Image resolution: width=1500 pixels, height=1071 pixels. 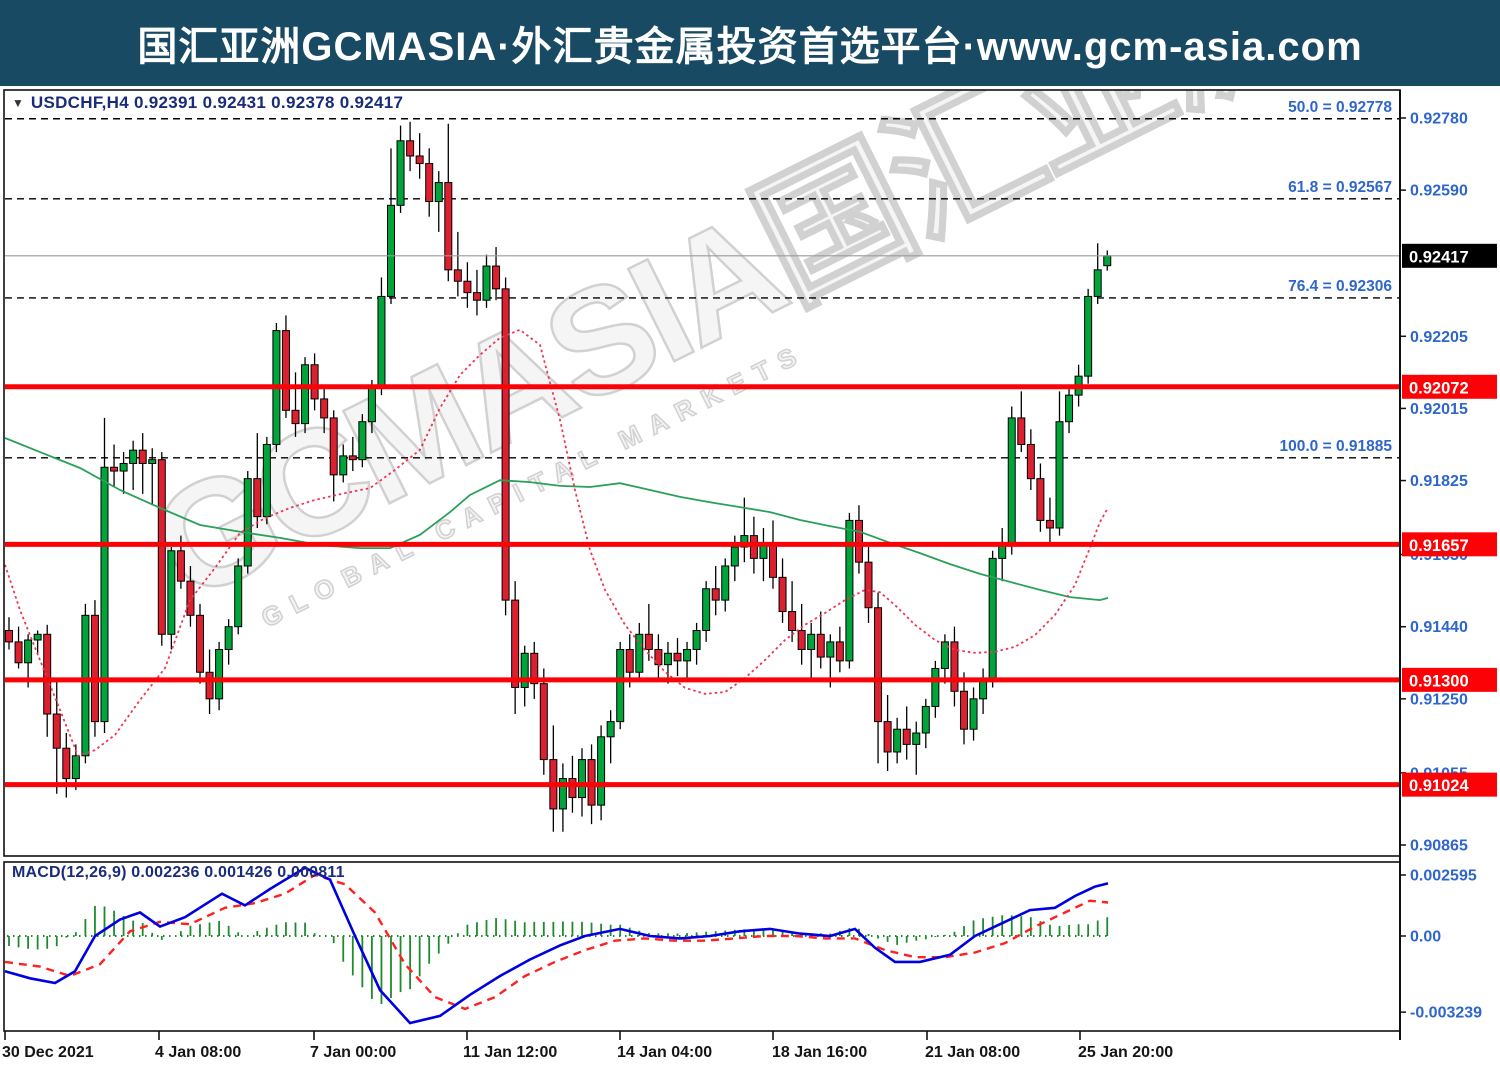 What do you see at coordinates (819, 1052) in the screenshot?
I see `time-axis-label: 18 Jan 16:00` at bounding box center [819, 1052].